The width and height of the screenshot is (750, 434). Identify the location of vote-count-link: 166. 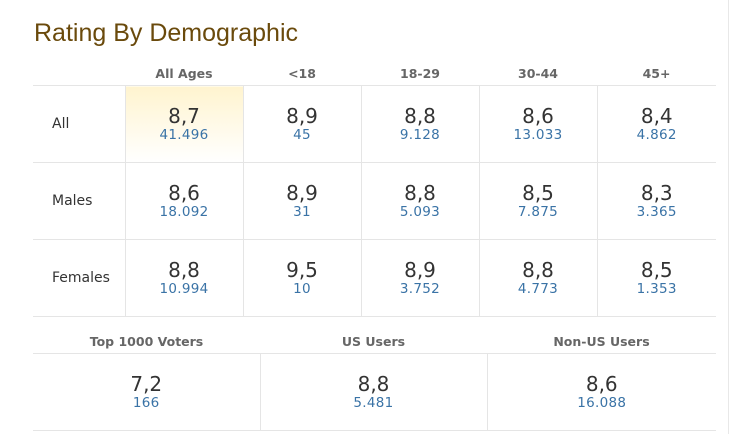
(146, 403).